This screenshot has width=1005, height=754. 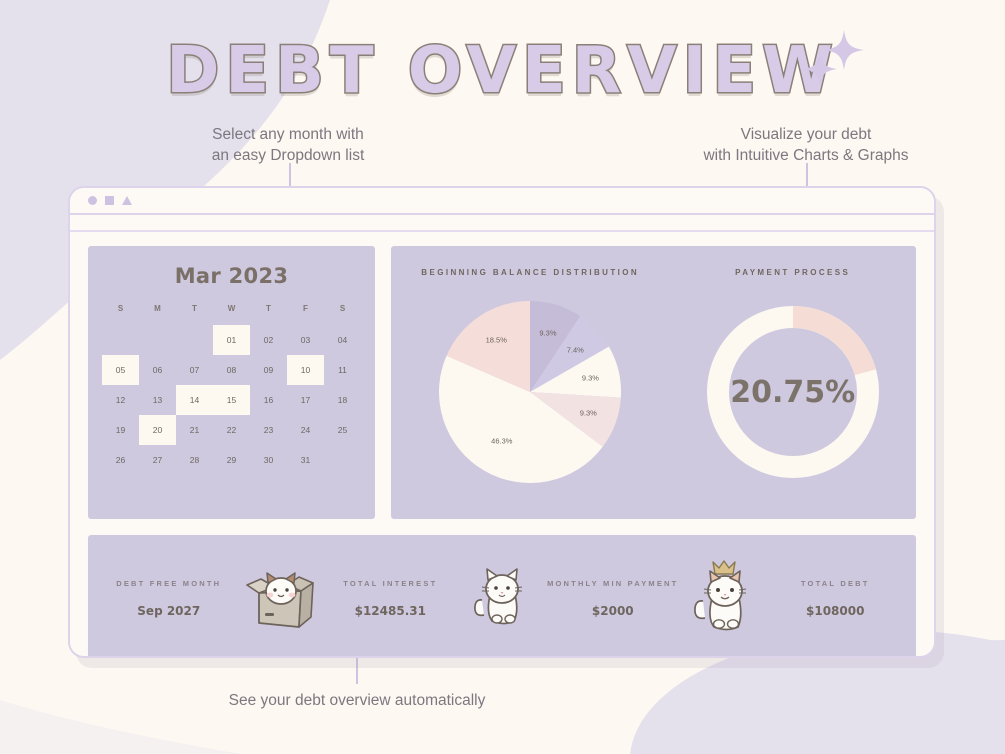 What do you see at coordinates (268, 460) in the screenshot?
I see `calendar-day-cell: 30` at bounding box center [268, 460].